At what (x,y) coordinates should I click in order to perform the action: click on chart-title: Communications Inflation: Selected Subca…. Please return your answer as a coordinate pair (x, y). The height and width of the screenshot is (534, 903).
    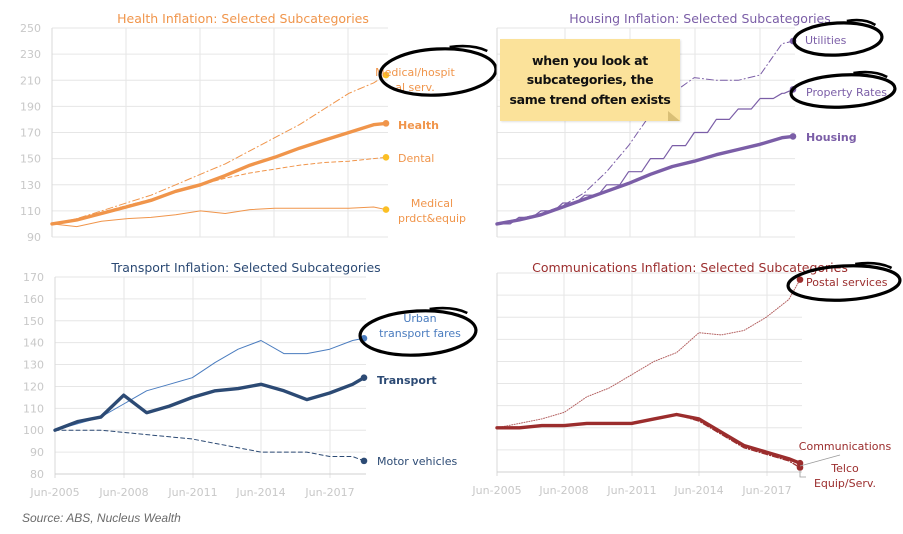
    Looking at the image, I should click on (690, 267).